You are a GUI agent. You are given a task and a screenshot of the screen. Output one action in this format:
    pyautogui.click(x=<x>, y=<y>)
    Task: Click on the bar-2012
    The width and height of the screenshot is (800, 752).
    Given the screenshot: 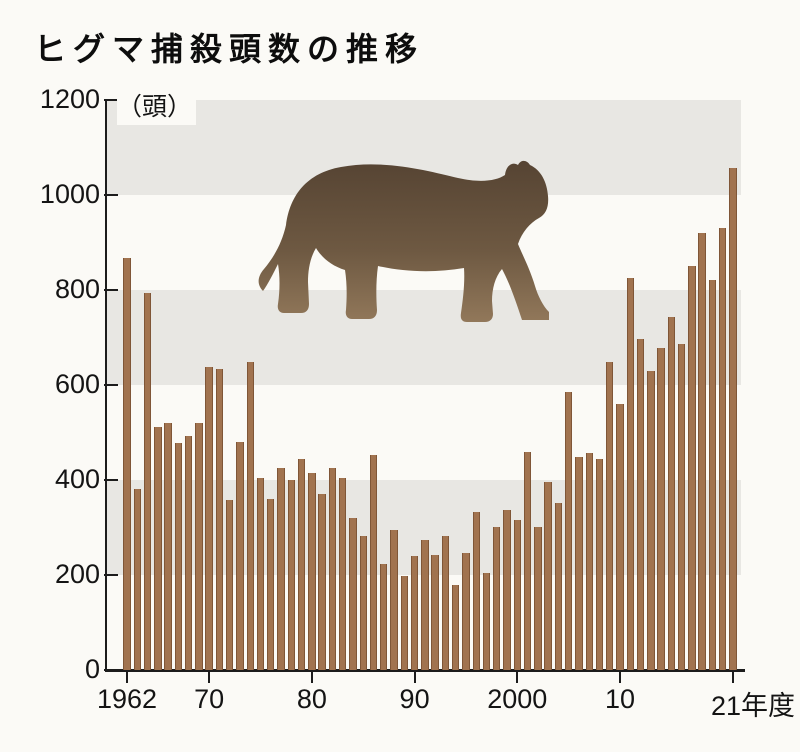 What is the action you would take?
    pyautogui.click(x=640, y=504)
    